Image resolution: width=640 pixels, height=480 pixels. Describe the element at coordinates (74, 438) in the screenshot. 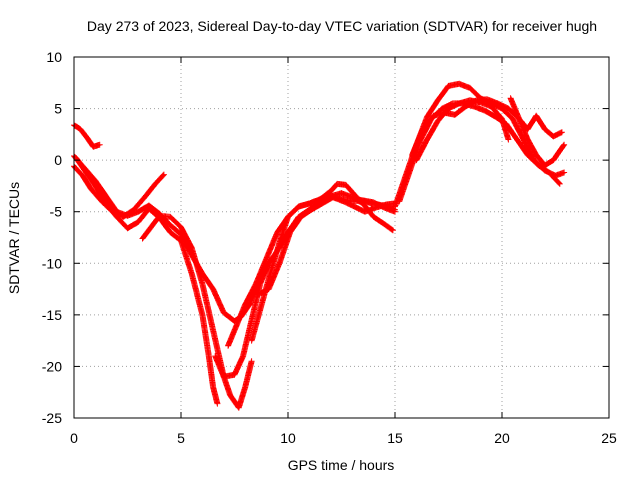

I see `x-tick-label: 0` at that location.